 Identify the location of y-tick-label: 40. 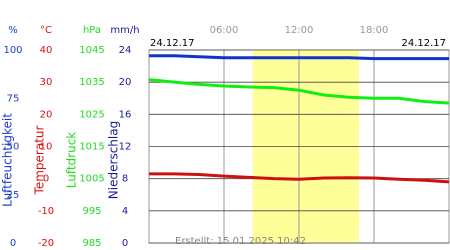
(46, 50).